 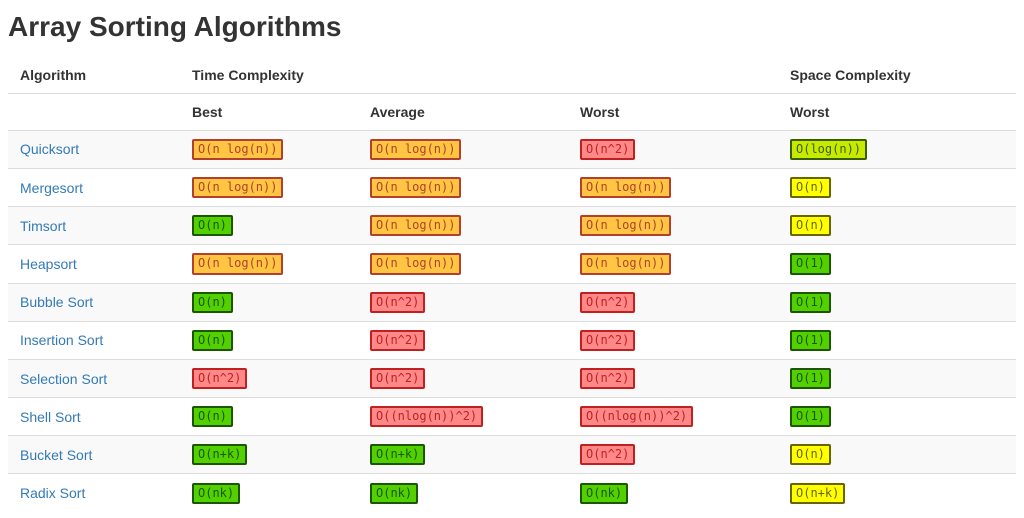 What do you see at coordinates (96, 264) in the screenshot?
I see `algorithm-cell: Heapsort` at bounding box center [96, 264].